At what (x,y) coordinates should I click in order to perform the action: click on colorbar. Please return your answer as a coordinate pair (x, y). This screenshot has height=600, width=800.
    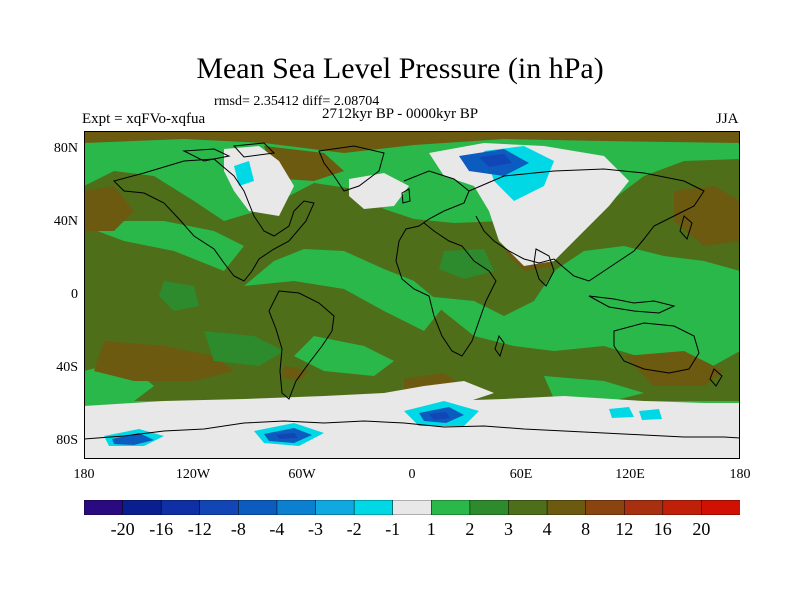
    Looking at the image, I should click on (412, 507).